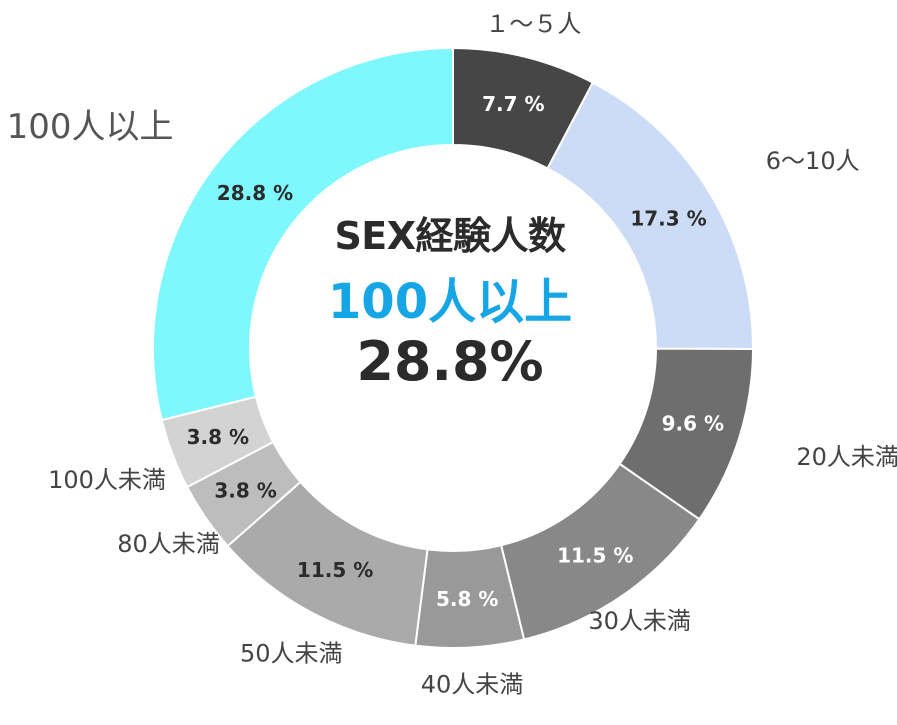 The height and width of the screenshot is (725, 897). What do you see at coordinates (107, 480) in the screenshot?
I see `slice-category-label: 100人未満` at bounding box center [107, 480].